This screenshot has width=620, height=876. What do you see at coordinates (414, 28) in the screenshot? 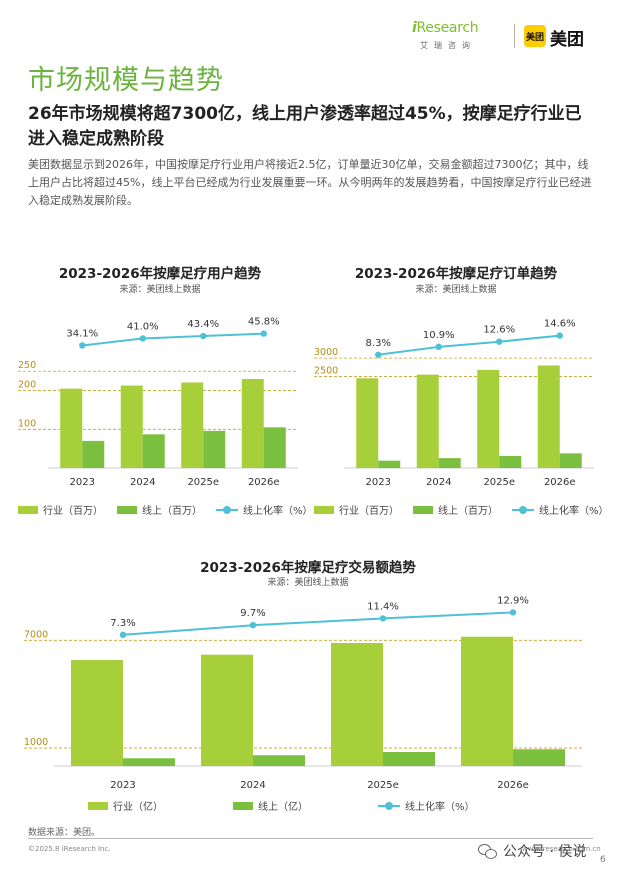
I see `iresearch-mark: i` at bounding box center [414, 28].